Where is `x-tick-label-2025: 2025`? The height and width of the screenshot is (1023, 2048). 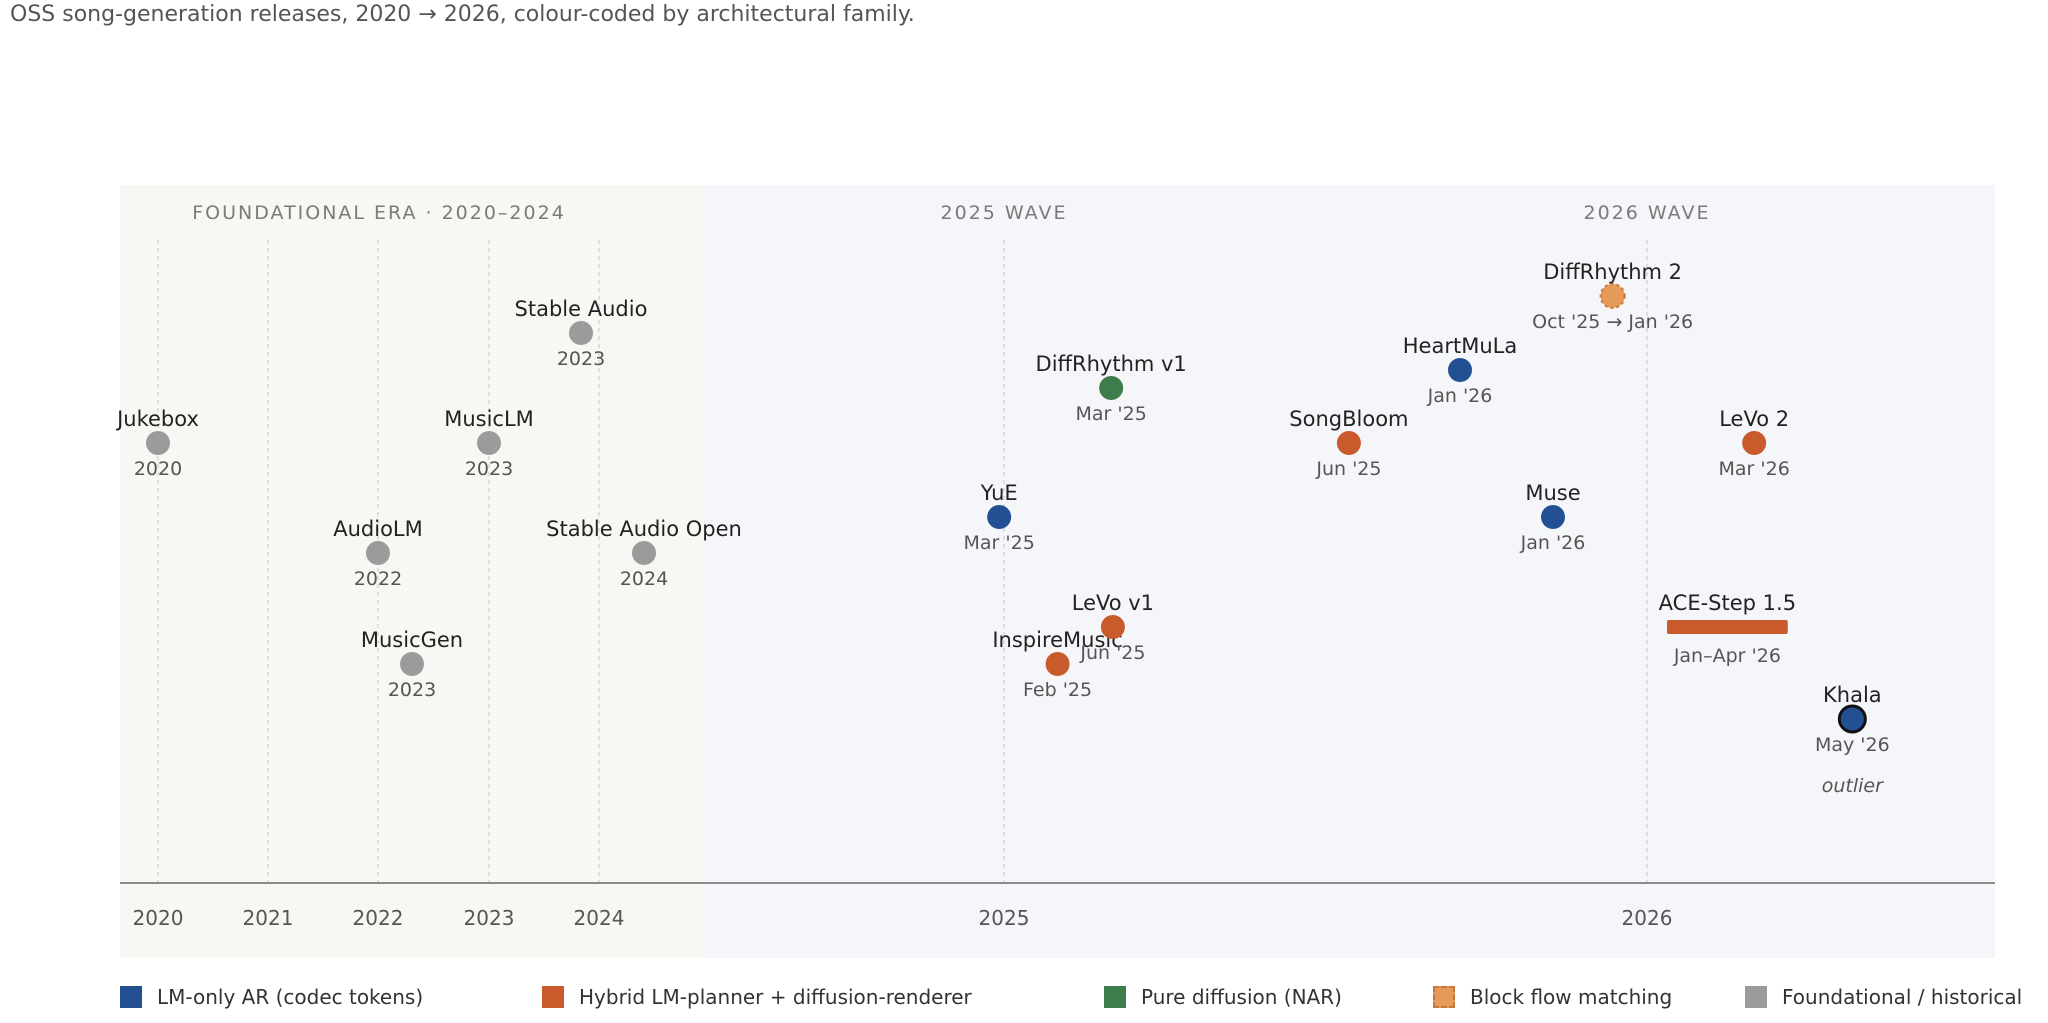
x-tick-label-2025: 2025 is located at coordinates (1004, 918).